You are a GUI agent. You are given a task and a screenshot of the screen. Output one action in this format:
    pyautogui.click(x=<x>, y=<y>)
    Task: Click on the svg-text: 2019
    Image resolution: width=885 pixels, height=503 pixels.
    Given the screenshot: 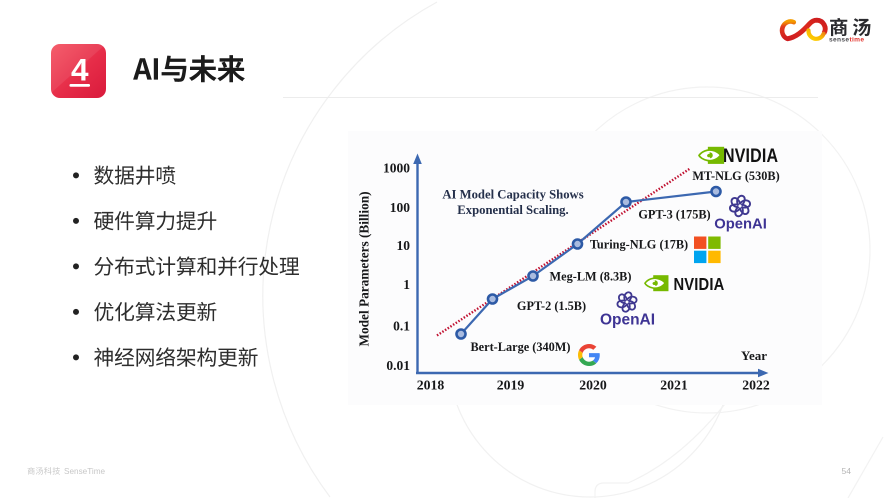 What is the action you would take?
    pyautogui.click(x=511, y=385)
    